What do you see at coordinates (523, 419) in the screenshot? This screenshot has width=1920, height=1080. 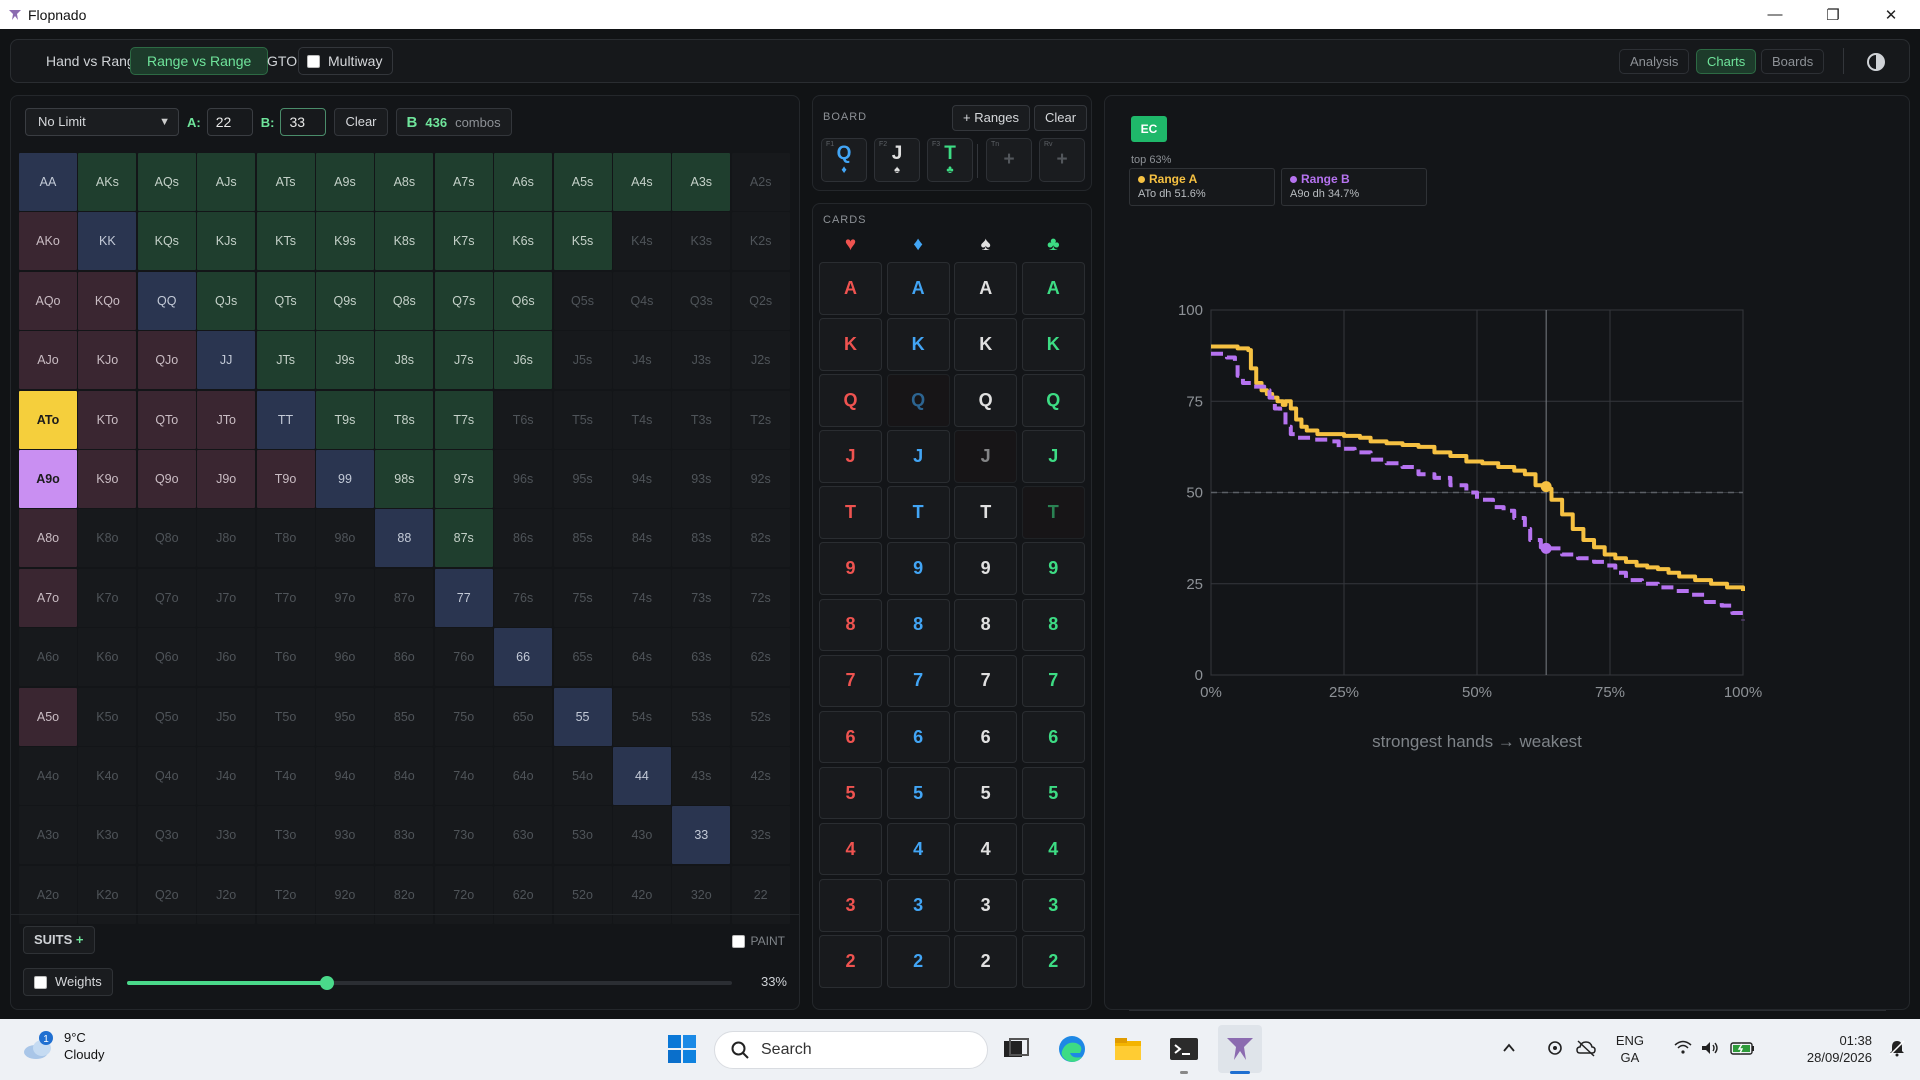 I see `hand-cell: T6s` at bounding box center [523, 419].